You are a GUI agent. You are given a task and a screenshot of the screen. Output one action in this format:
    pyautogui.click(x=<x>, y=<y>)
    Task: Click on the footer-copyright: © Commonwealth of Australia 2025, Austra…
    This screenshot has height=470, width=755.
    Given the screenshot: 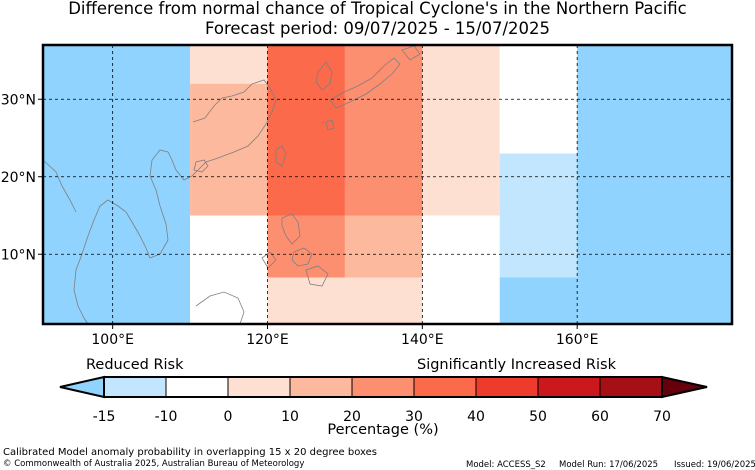 What is the action you would take?
    pyautogui.click(x=154, y=464)
    